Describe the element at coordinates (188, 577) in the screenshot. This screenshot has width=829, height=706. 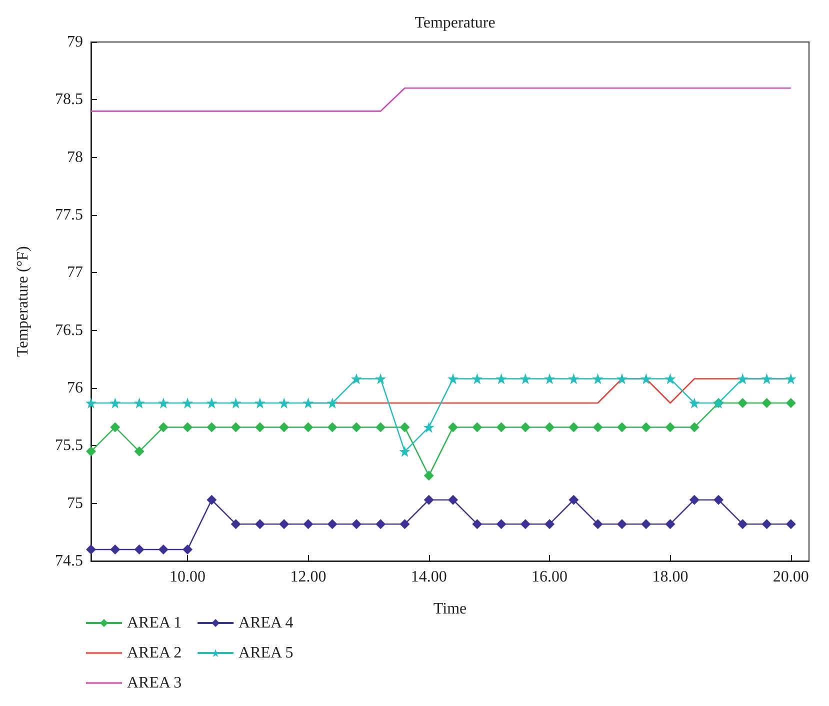
I see `x-tick-label: 10.00` at that location.